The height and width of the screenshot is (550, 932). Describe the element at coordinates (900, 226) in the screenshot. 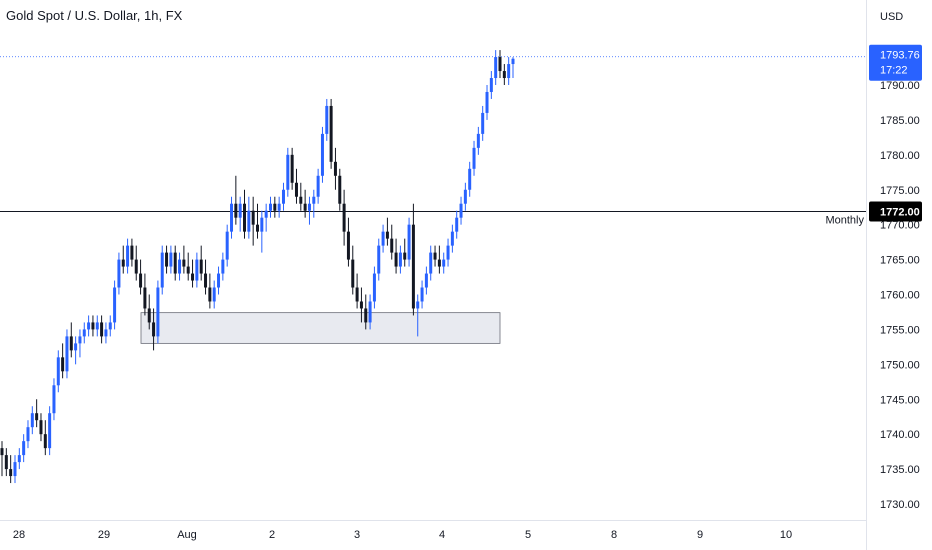

I see `y-tick-label: 1770.00` at that location.